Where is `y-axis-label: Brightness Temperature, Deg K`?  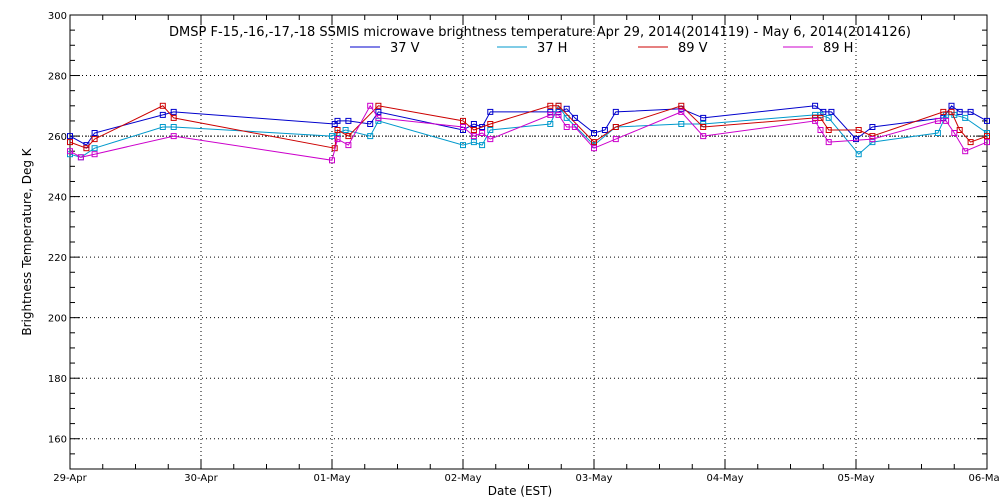
y-axis-label: Brightness Temperature, Deg K is located at coordinates (27, 241).